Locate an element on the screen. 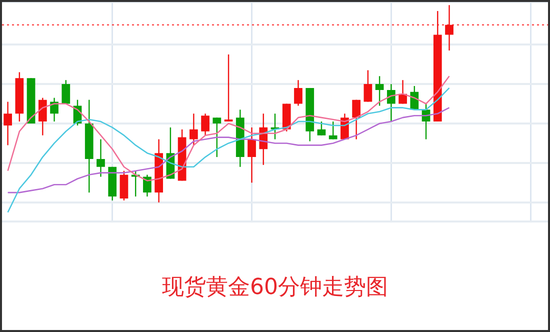  text: 现货黄金60分钟走势图 is located at coordinates (275, 288).